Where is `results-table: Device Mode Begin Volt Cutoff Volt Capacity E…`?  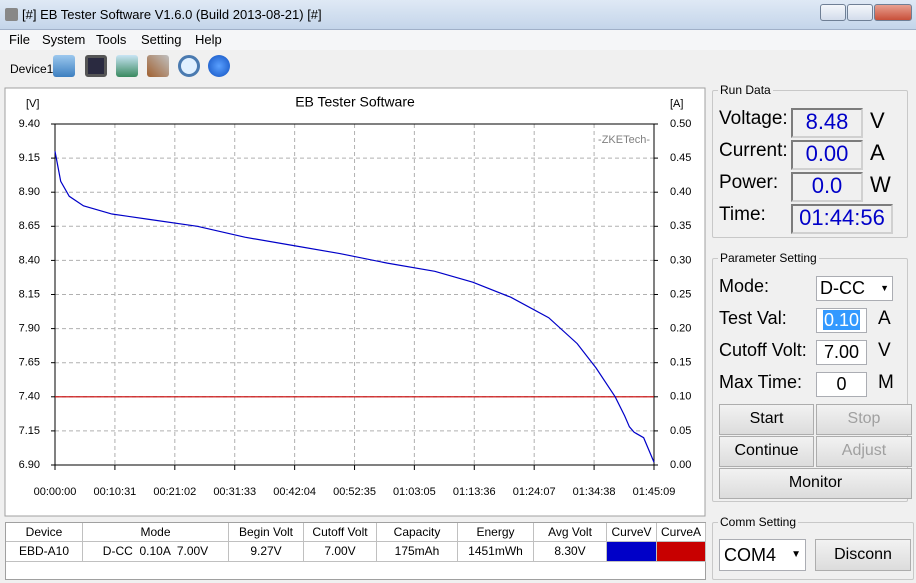 results-table: Device Mode Begin Volt Cutoff Volt Capacity E… is located at coordinates (355, 551).